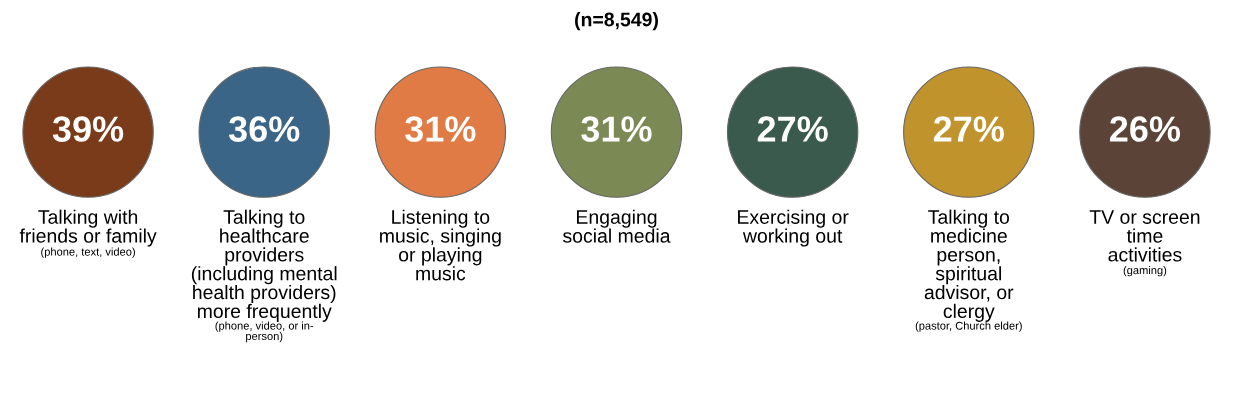 This screenshot has height=414, width=1233. Describe the element at coordinates (264, 332) in the screenshot. I see `text: (phone, video, or in- person)` at that location.